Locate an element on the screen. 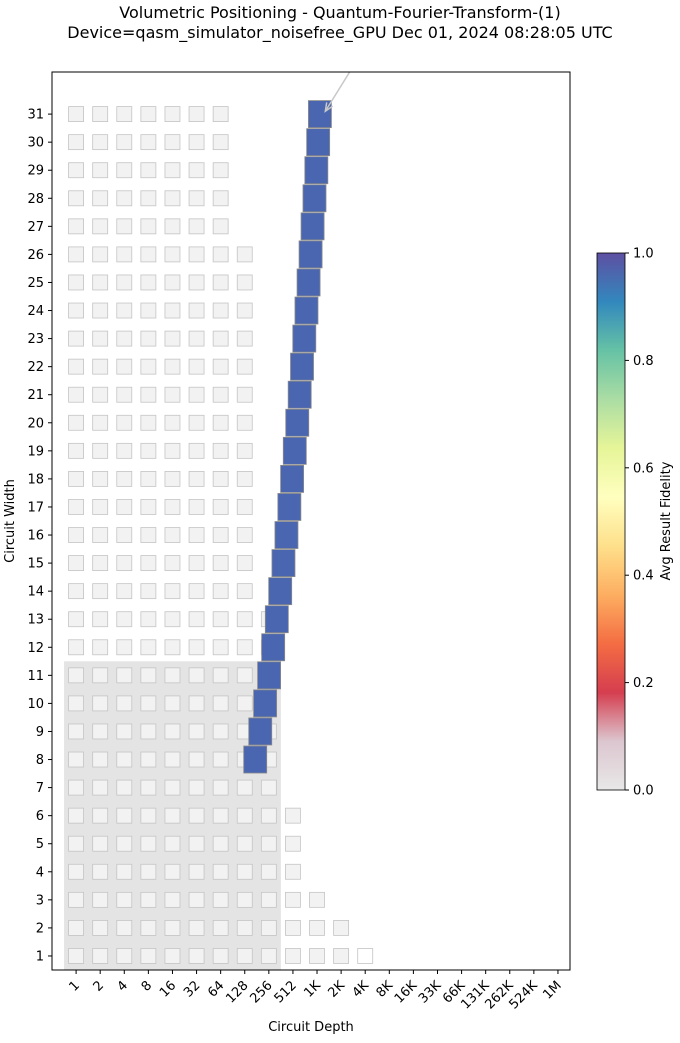  x-tick-label: 33K is located at coordinates (430, 992).